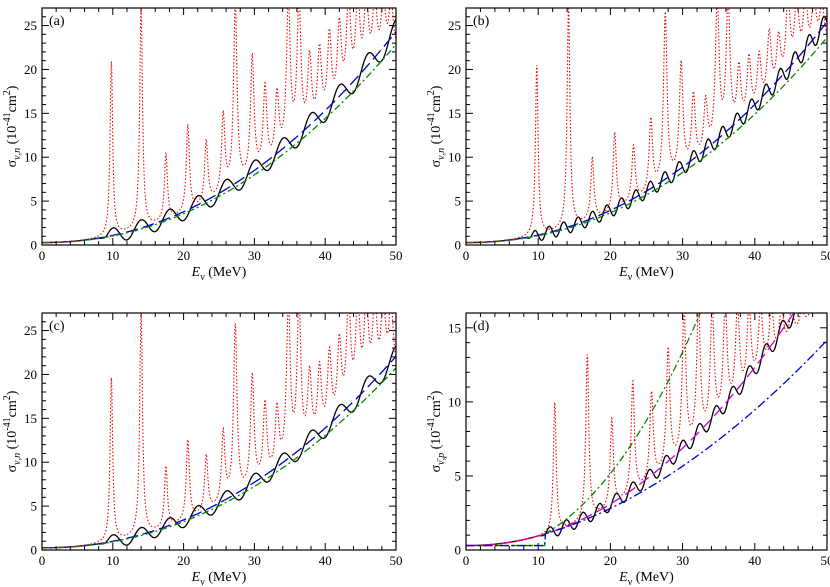 This screenshot has height=587, width=830. Describe the element at coordinates (7, 423) in the screenshot. I see `y-axis-exp: -41` at that location.